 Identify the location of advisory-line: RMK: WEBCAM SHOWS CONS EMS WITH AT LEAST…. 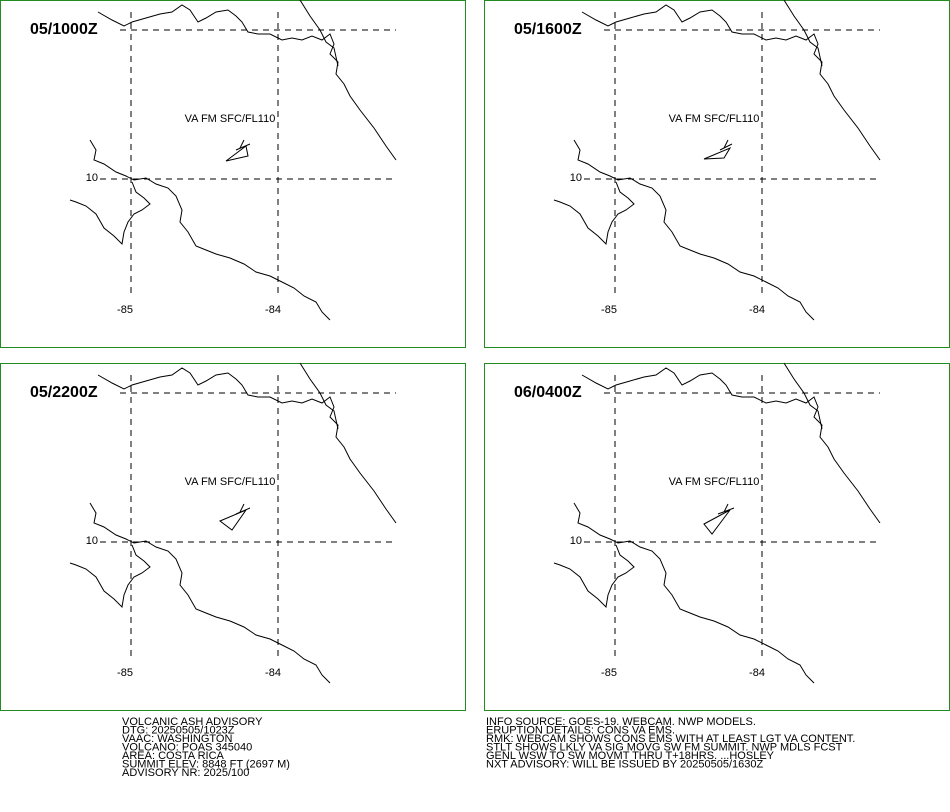
(670, 739).